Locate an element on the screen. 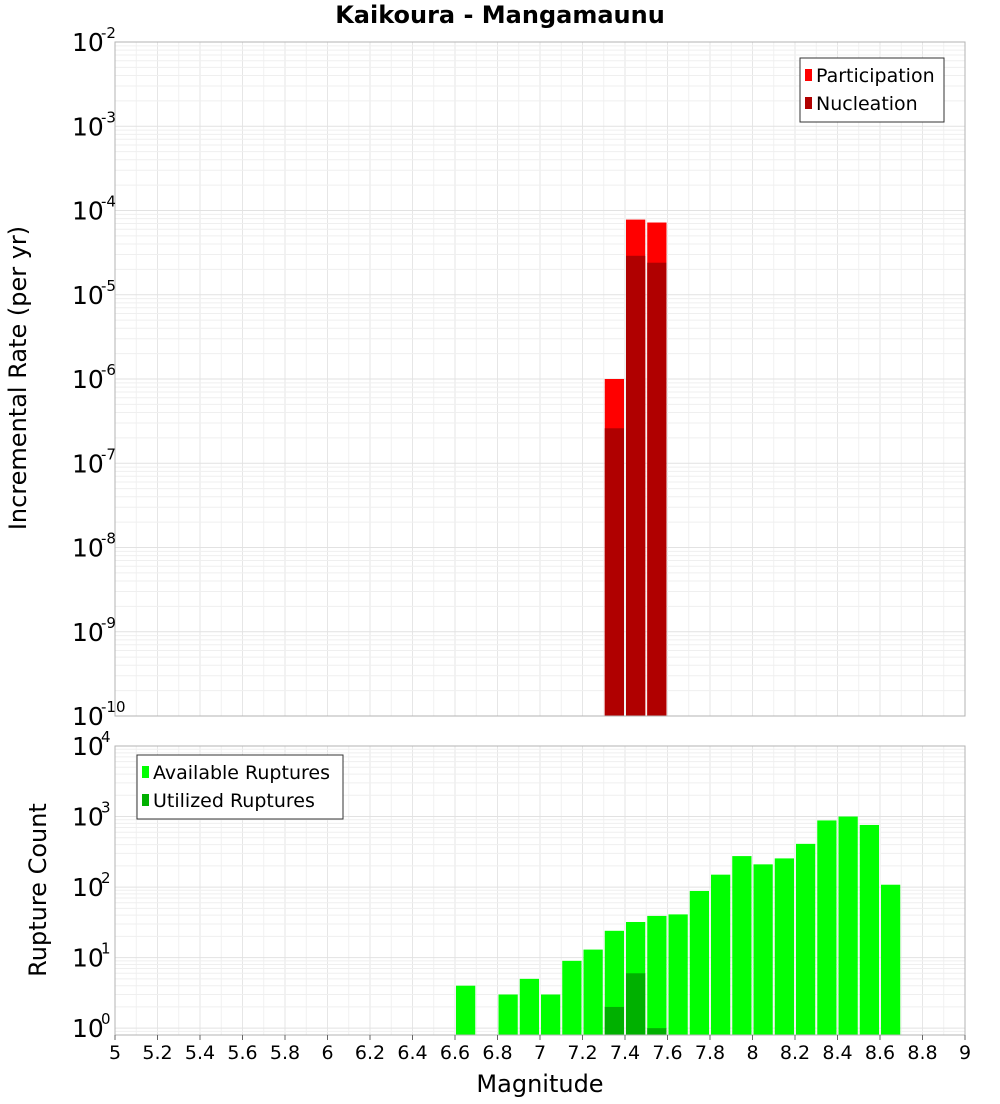 The width and height of the screenshot is (1000, 1104). x-tick-label: 8.4 is located at coordinates (837, 1053).